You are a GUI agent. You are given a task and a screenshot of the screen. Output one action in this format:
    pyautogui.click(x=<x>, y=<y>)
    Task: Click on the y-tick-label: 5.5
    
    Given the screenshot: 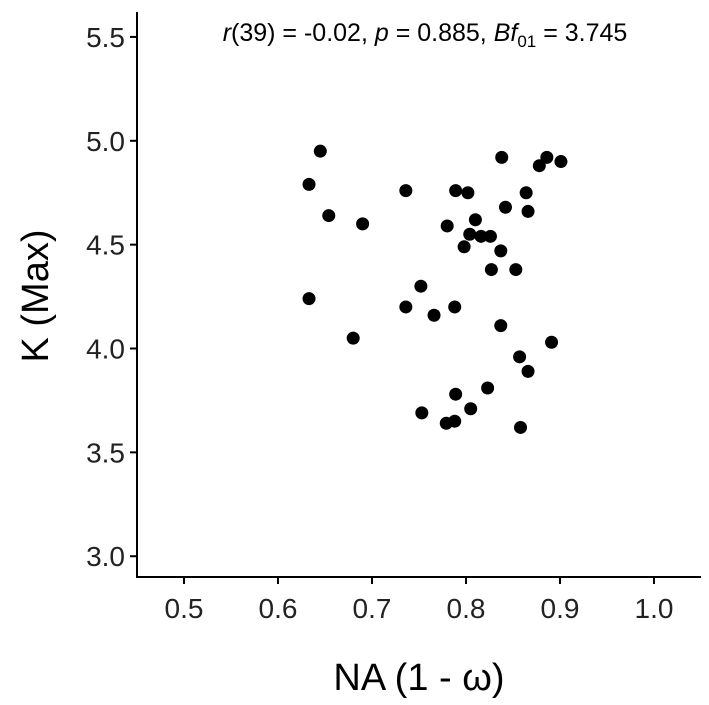 What is the action you would take?
    pyautogui.click(x=105, y=37)
    